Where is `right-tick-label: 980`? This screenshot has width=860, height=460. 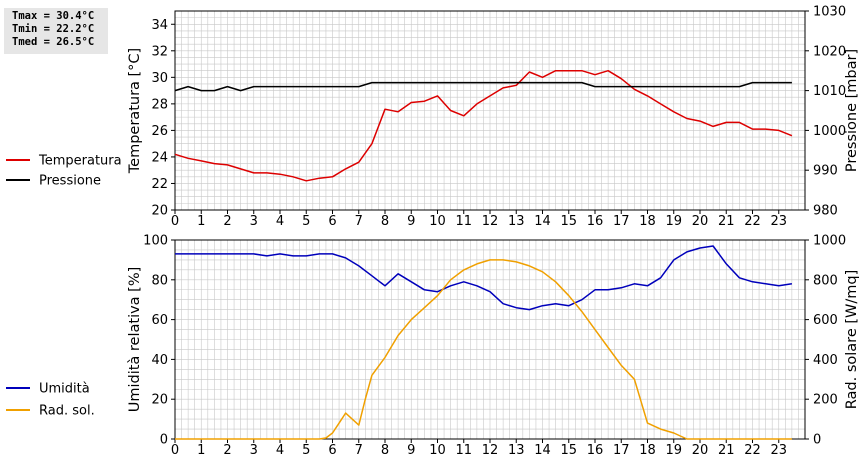 right-tick-label: 980 is located at coordinates (825, 211).